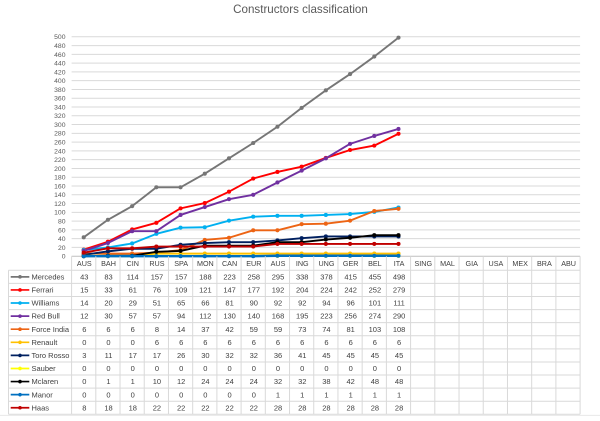 This screenshot has width=600, height=421. What do you see at coordinates (302, 263) in the screenshot?
I see `svg-text: ING` at bounding box center [302, 263].